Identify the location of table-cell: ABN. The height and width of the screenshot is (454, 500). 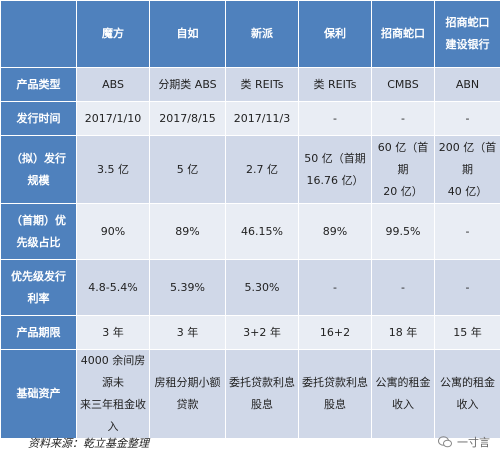
(467, 84).